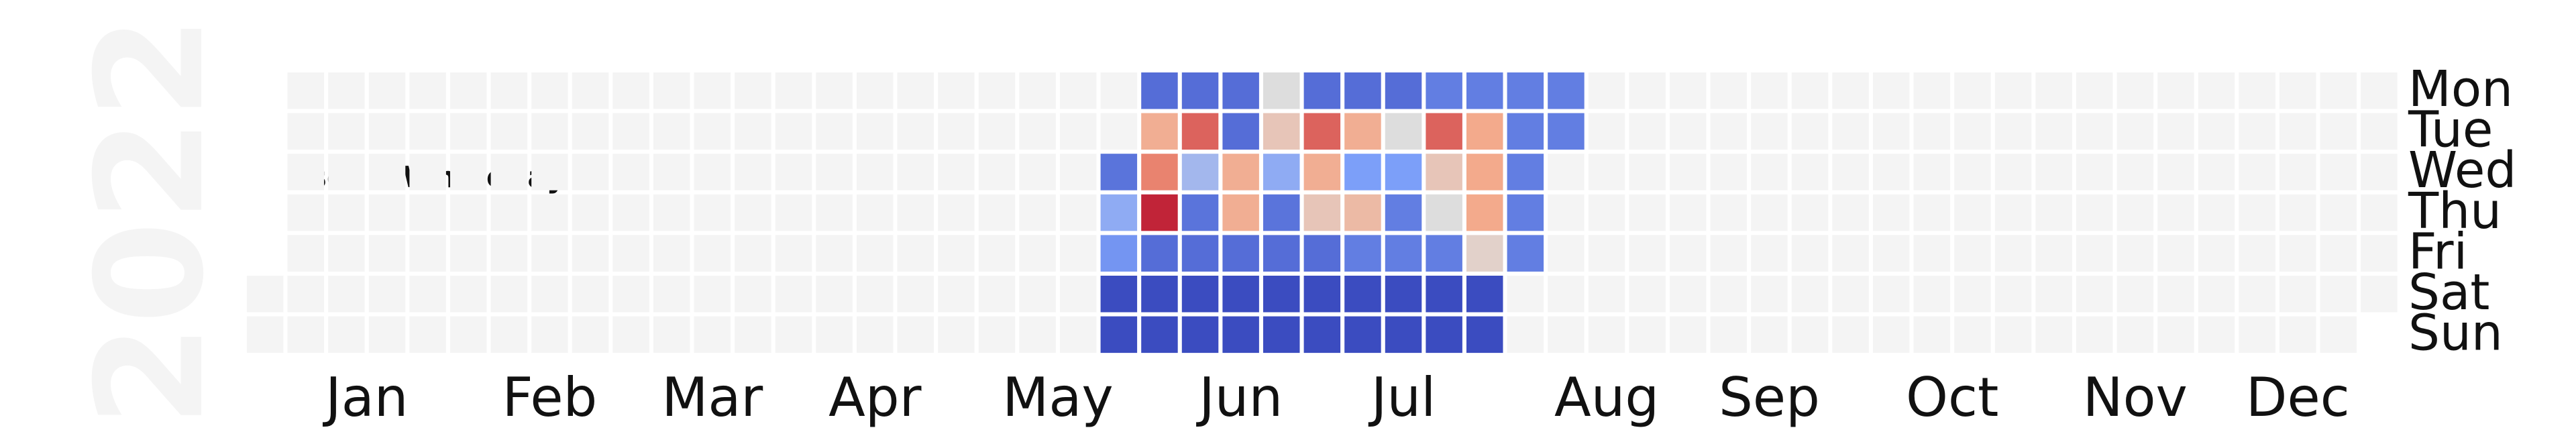 This screenshot has width=2576, height=436. Describe the element at coordinates (2298, 397) in the screenshot. I see `month-label: Dec` at that location.